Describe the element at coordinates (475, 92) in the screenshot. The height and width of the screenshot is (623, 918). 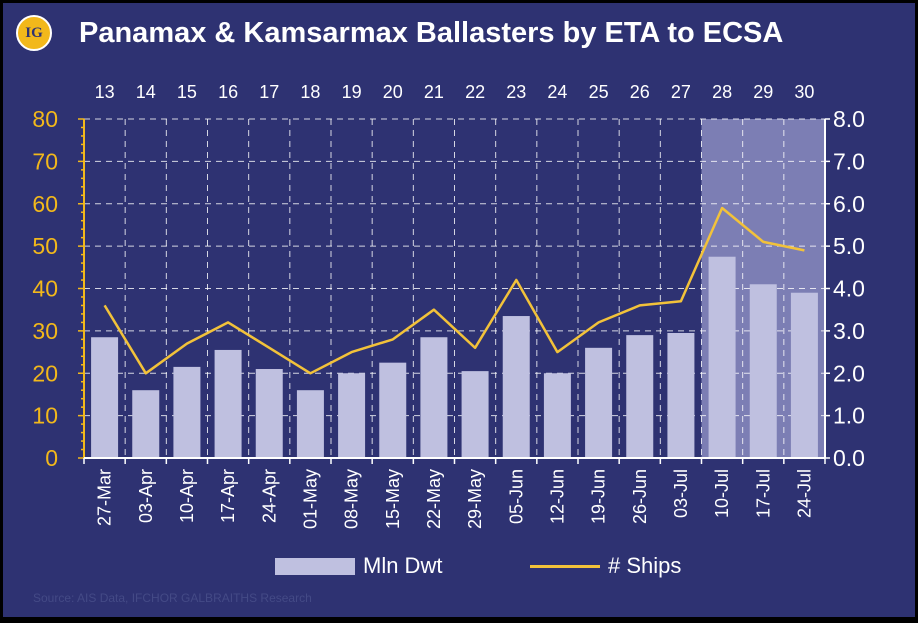
I see `week-label: 22` at that location.